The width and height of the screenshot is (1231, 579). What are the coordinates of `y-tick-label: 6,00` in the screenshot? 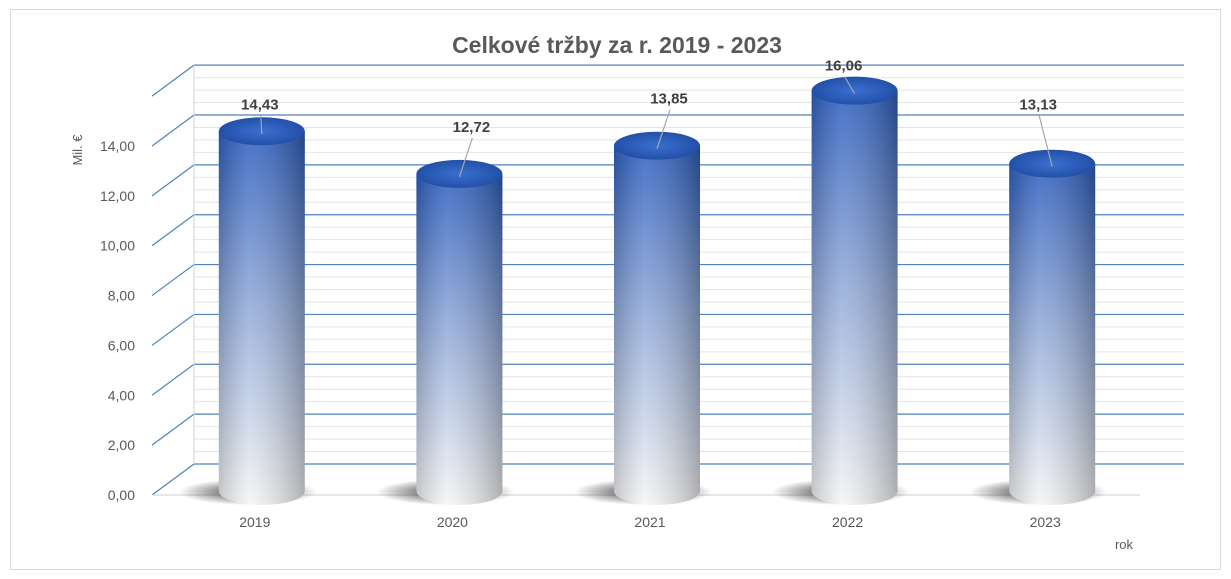 It's located at (121, 345).